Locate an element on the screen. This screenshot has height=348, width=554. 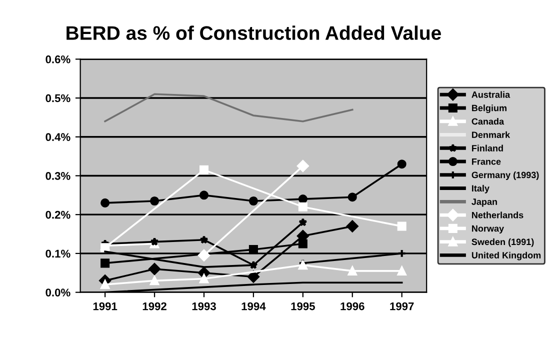
legend-label: United Kingdom is located at coordinates (506, 256).